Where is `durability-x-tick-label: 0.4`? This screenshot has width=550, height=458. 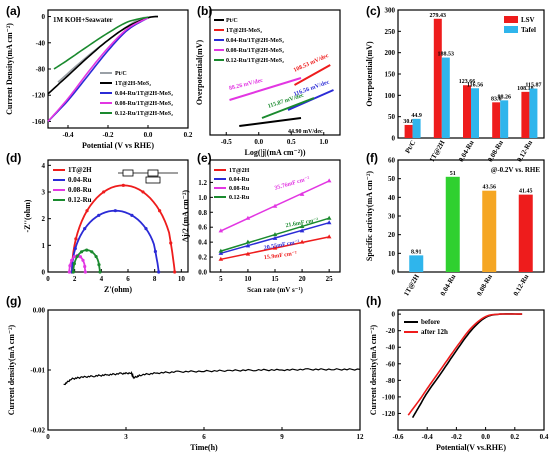 durability-x-tick-label: 0.4 is located at coordinates (544, 437).